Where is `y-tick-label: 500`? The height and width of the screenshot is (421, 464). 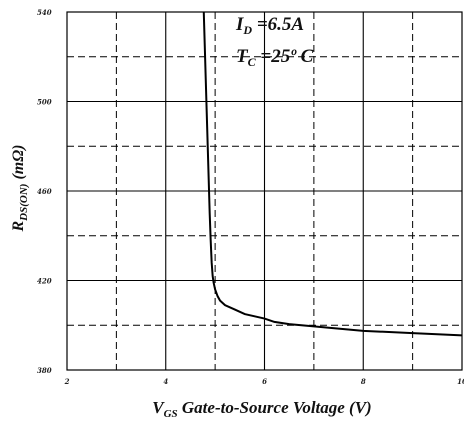
y-tick-label: 500 is located at coordinates (44, 102).